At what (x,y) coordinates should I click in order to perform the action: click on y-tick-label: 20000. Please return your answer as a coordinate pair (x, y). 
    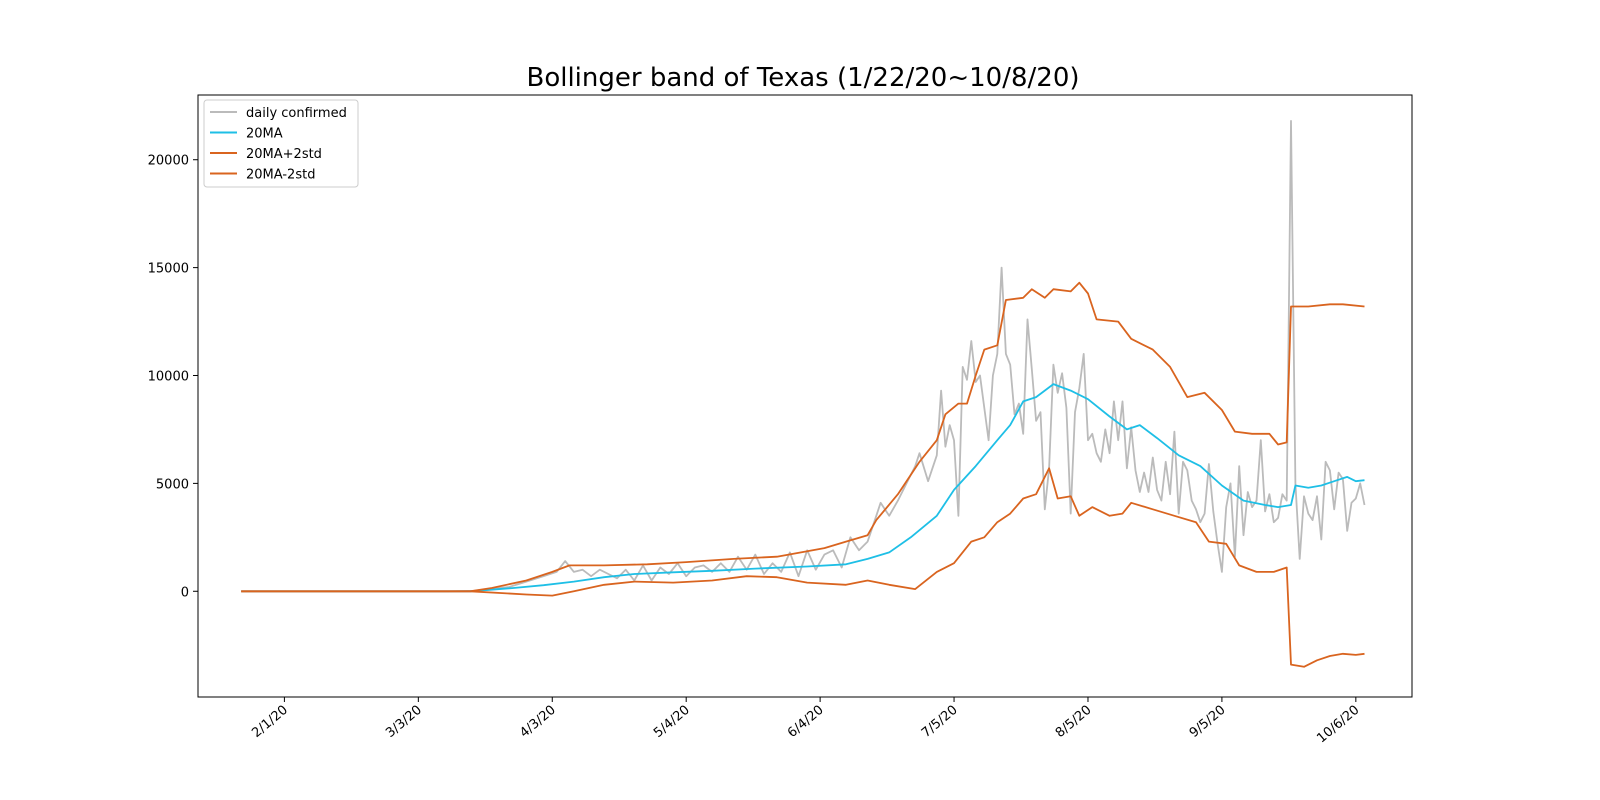
    Looking at the image, I should click on (168, 161).